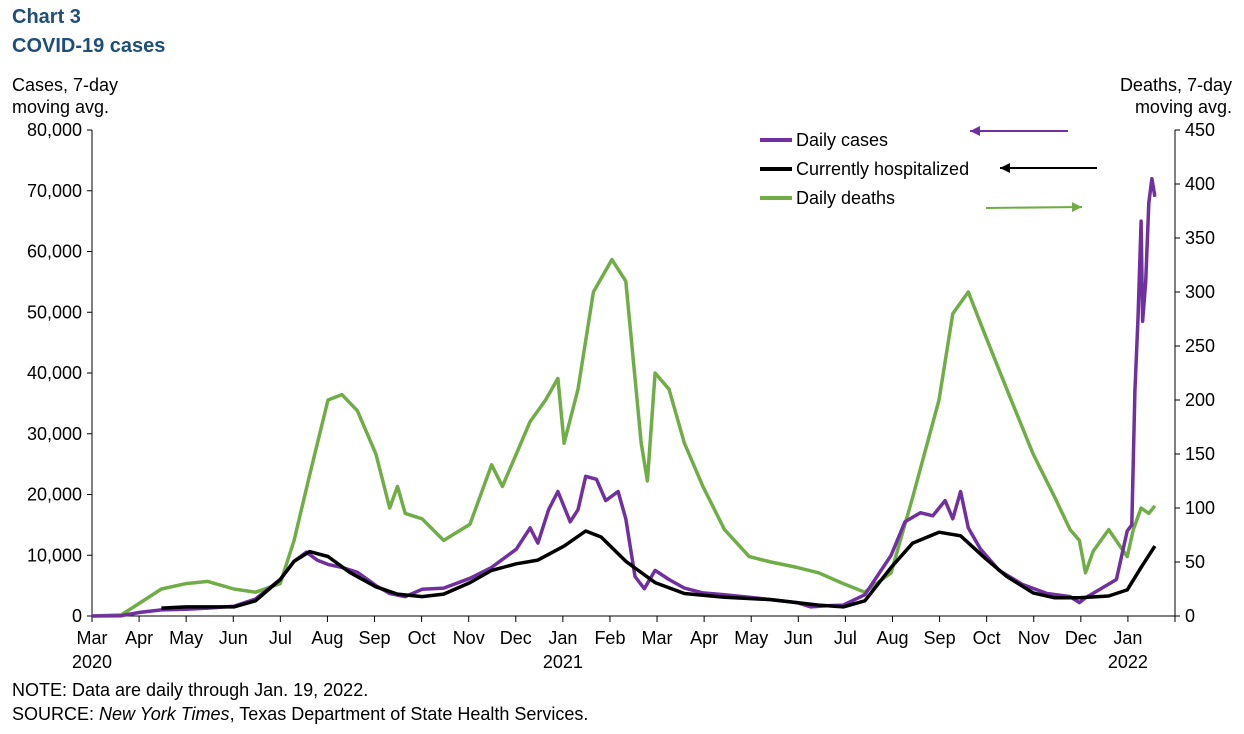 The width and height of the screenshot is (1244, 734). Describe the element at coordinates (1176, 96) in the screenshot. I see `y-right-axis-title: Deaths, 7-day moving avg.` at that location.